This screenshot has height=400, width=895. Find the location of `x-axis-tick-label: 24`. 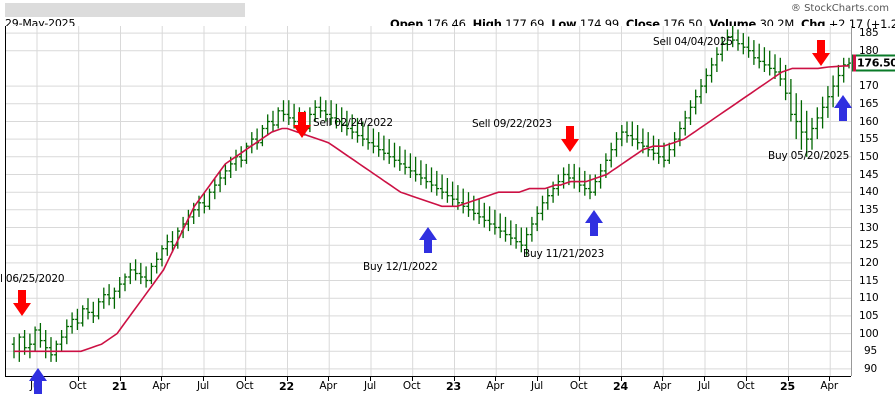

x-axis-tick-label: 24 is located at coordinates (620, 386).